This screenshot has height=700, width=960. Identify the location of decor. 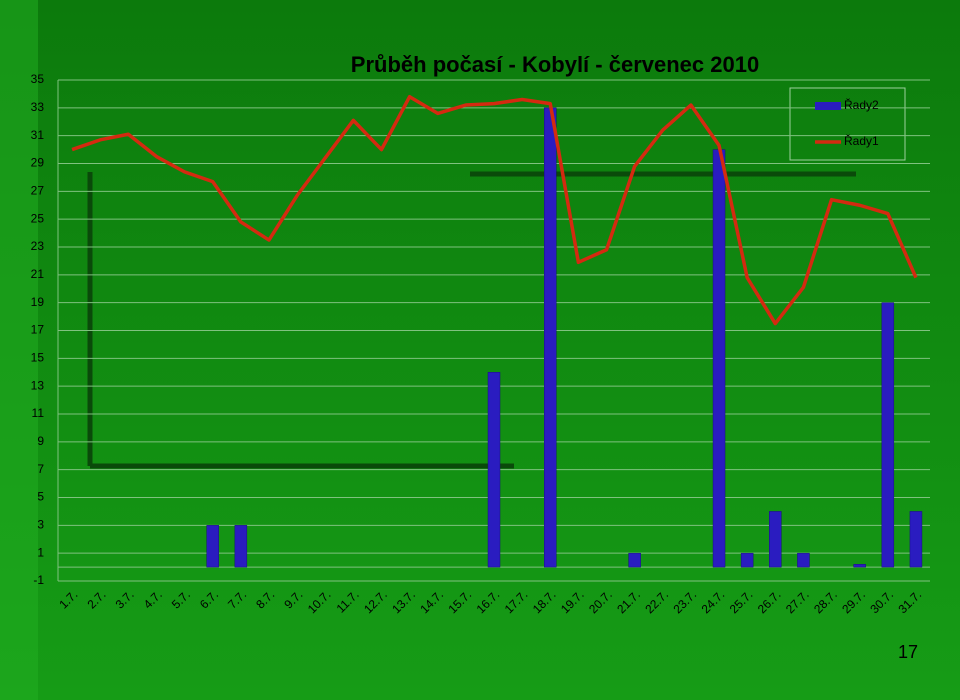
(19, 350).